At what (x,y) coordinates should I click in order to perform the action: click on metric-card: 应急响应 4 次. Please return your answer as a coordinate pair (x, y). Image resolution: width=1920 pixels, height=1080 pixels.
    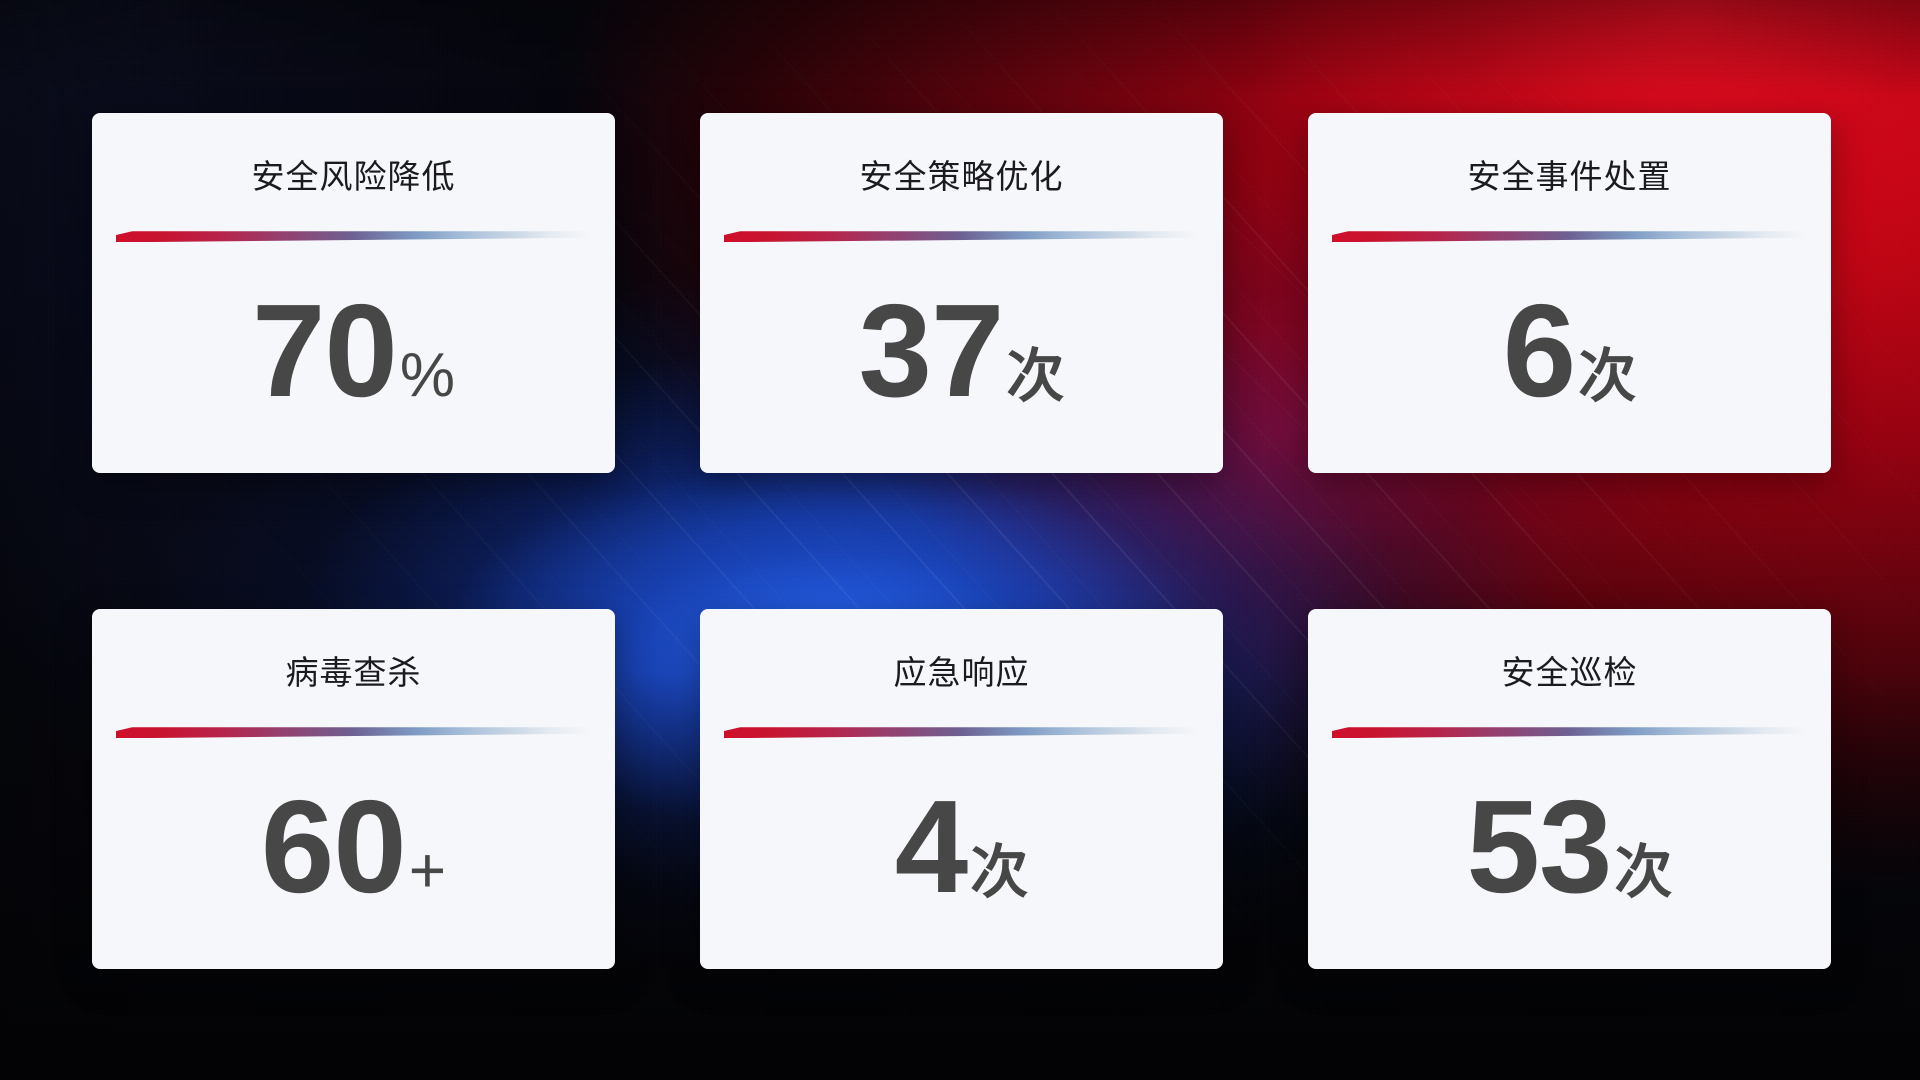
    Looking at the image, I should click on (961, 789).